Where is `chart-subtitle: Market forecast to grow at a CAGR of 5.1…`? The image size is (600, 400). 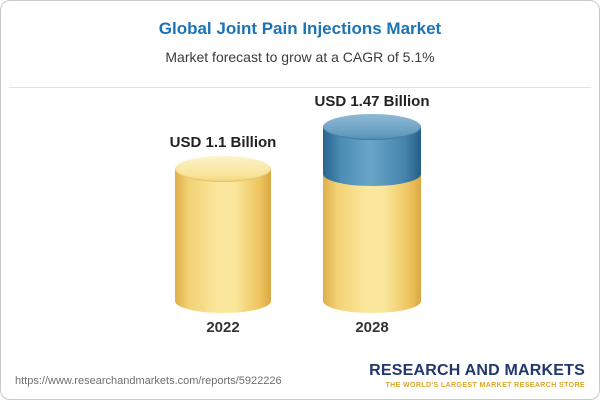 chart-subtitle: Market forecast to grow at a CAGR of 5.1… is located at coordinates (300, 57).